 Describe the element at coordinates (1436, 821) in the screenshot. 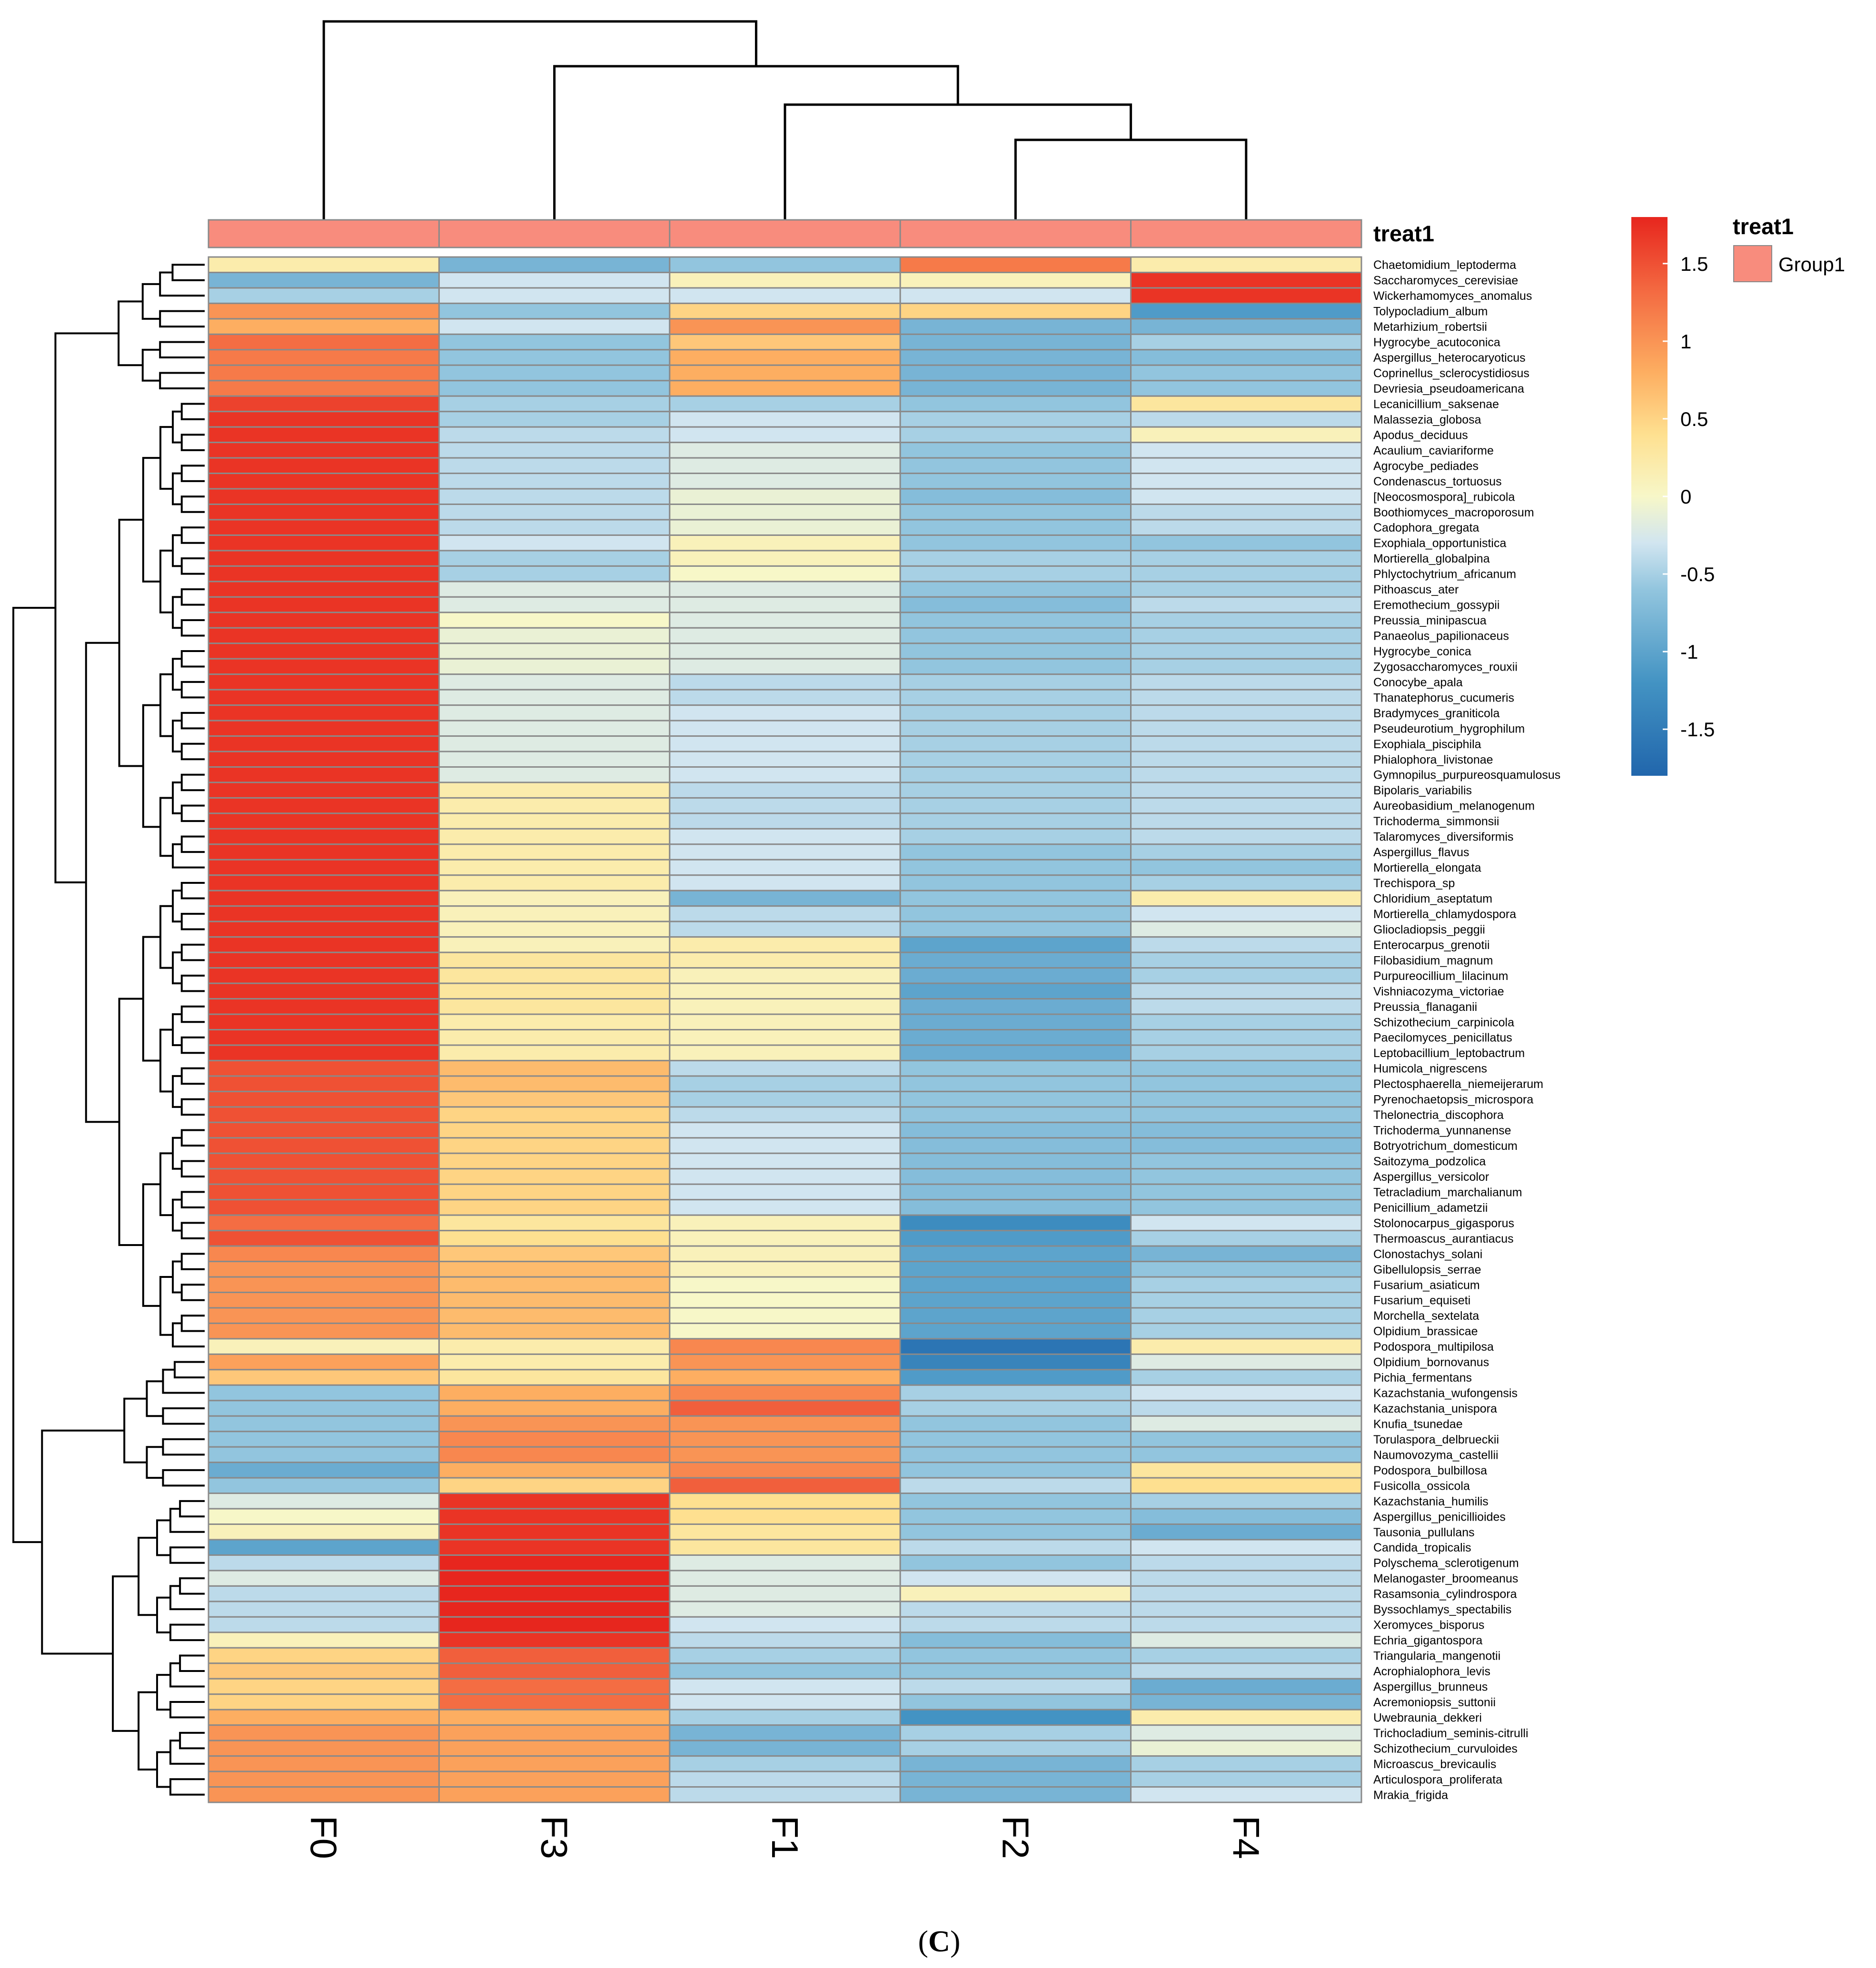

I see `row-label: Trichoderma_simmonsii` at that location.